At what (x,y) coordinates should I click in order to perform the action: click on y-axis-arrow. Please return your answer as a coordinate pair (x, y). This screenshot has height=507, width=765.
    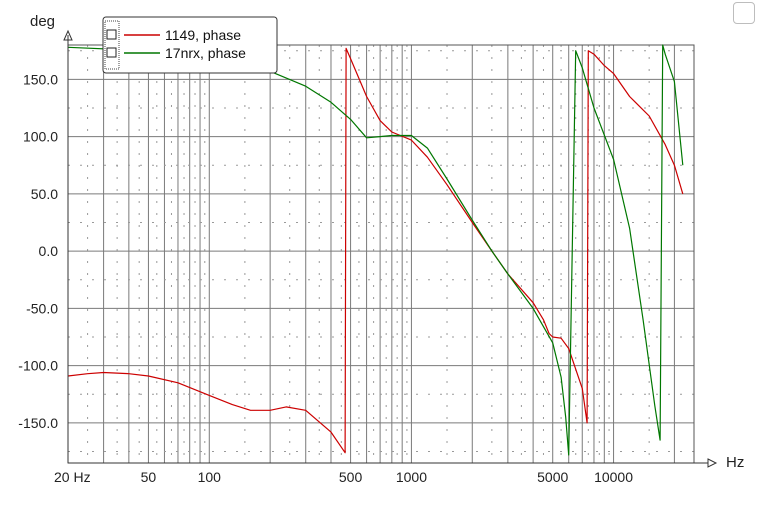
    Looking at the image, I should click on (68, 35).